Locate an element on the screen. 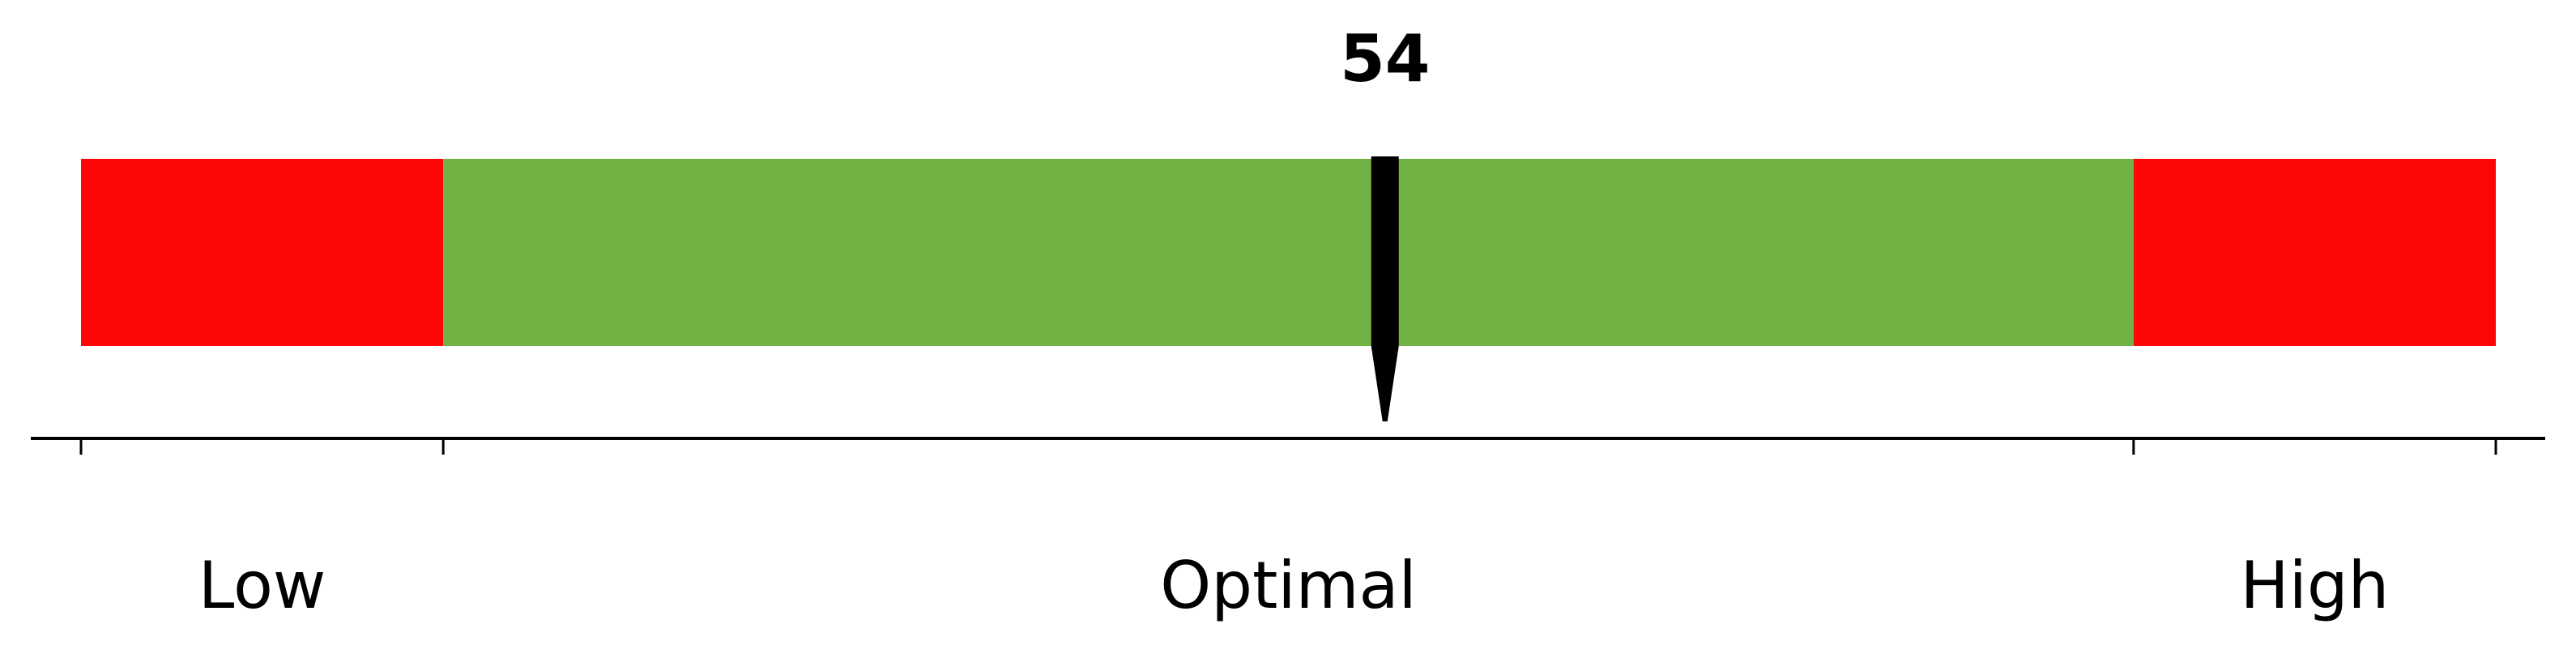 Image resolution: width=2576 pixels, height=654 pixels. zone-label-high: High is located at coordinates (2315, 585).